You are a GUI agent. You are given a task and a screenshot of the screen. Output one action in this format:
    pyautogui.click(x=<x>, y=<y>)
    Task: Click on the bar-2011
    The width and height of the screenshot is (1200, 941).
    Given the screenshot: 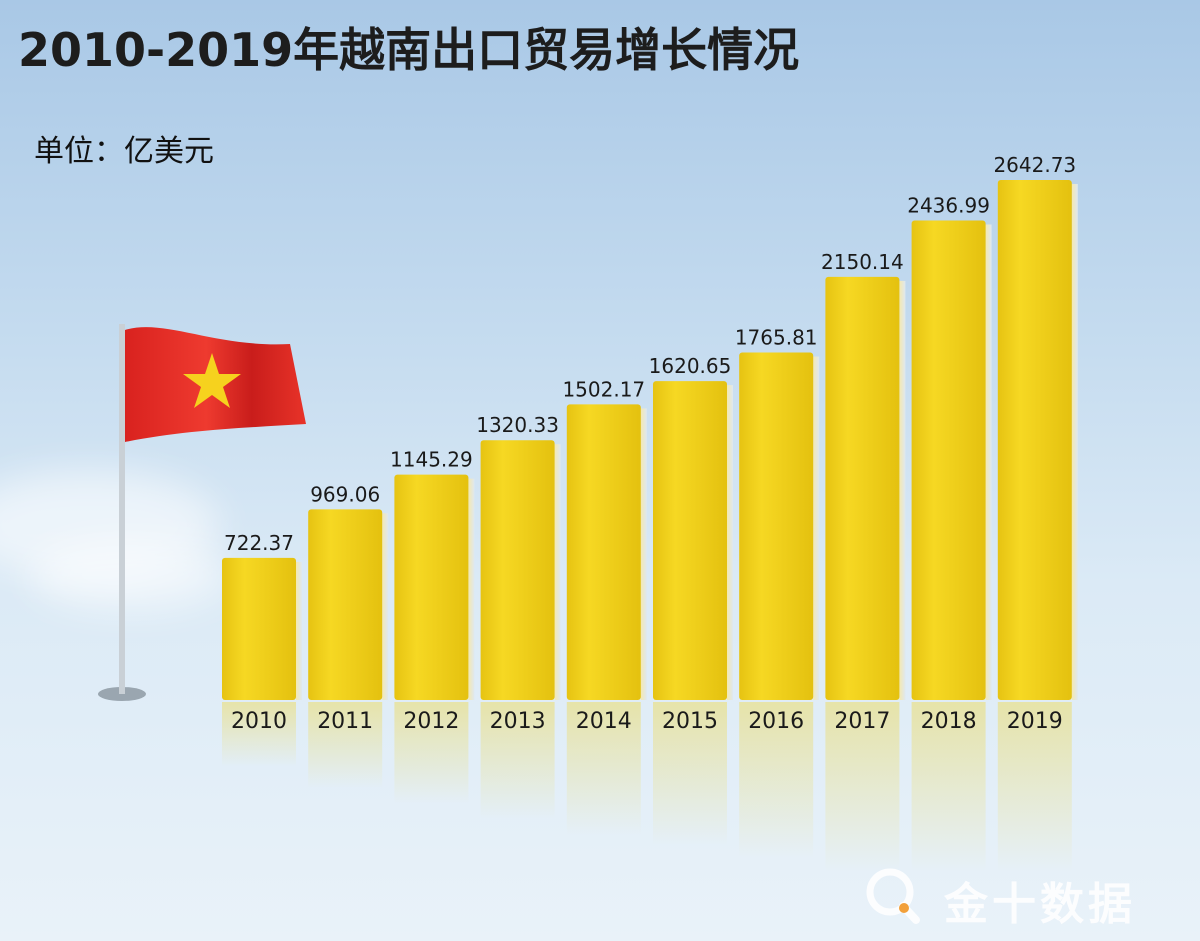 What is the action you would take?
    pyautogui.click(x=345, y=604)
    